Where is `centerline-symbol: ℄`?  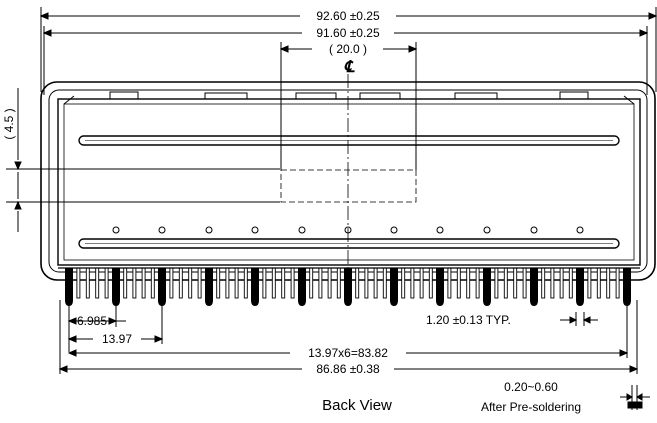
centerline-symbol: ℄ is located at coordinates (349, 67).